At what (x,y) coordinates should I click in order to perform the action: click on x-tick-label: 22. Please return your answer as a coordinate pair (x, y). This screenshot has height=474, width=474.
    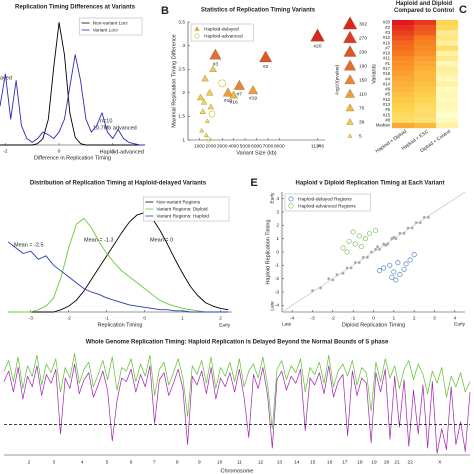
    Looking at the image, I should click on (411, 462).